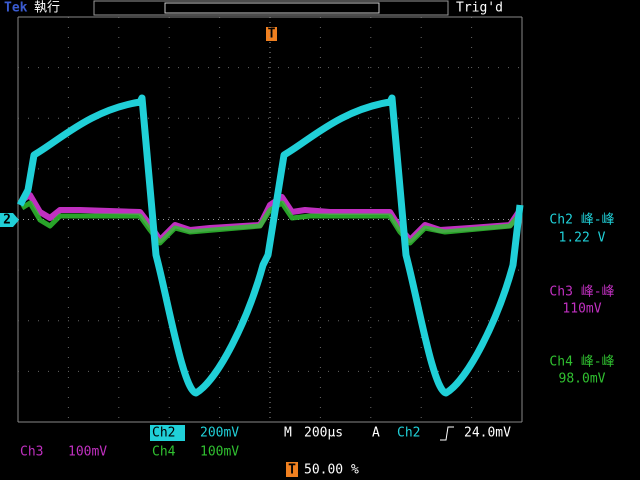 The image size is (640, 480). What do you see at coordinates (447, 433) in the screenshot?
I see `trigger-slope-icon` at bounding box center [447, 433].